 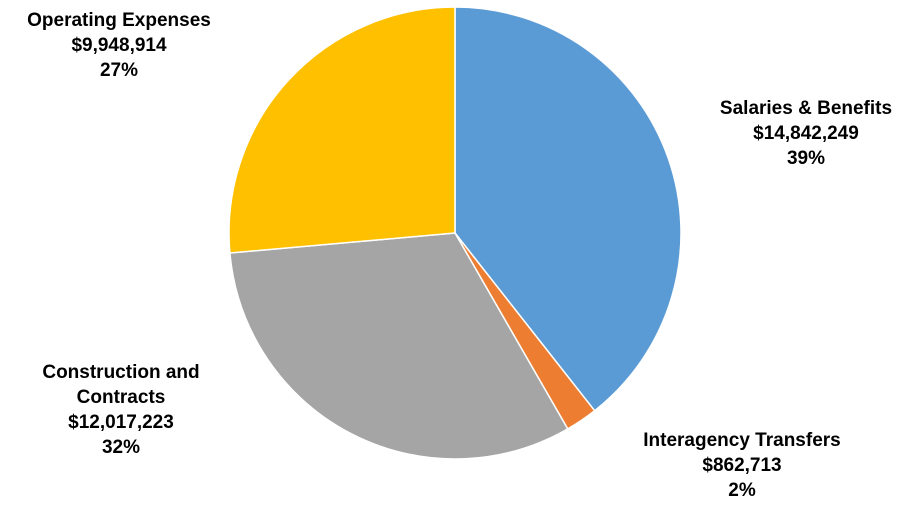 I want to click on slice-amount: $862,713, so click(x=742, y=465).